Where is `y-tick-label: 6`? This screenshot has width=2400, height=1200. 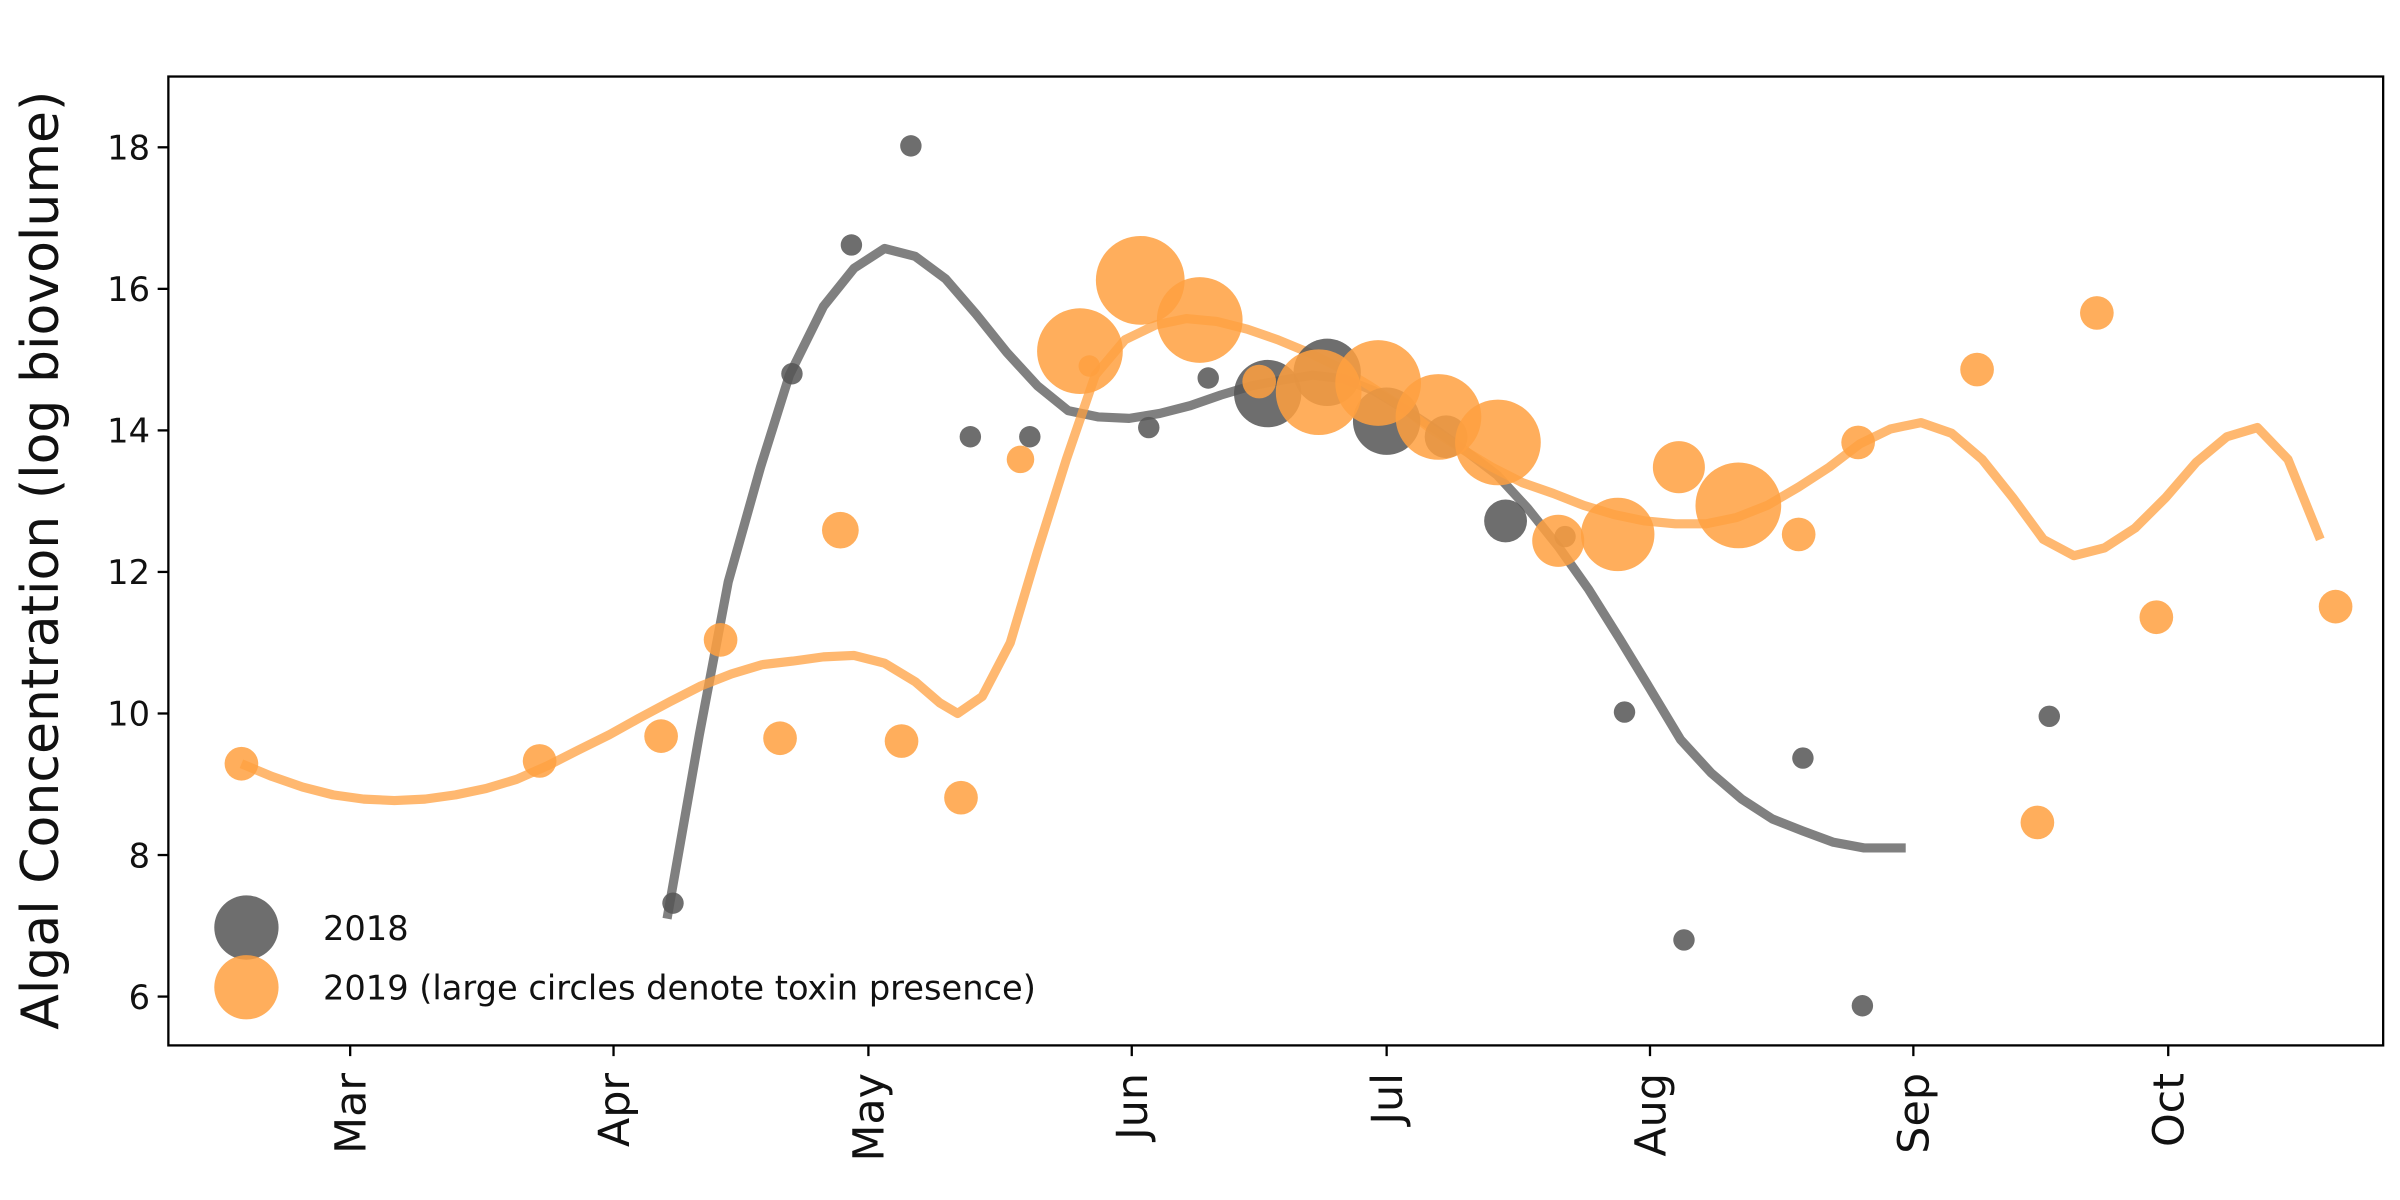
y-tick-label: 6 is located at coordinates (139, 997).